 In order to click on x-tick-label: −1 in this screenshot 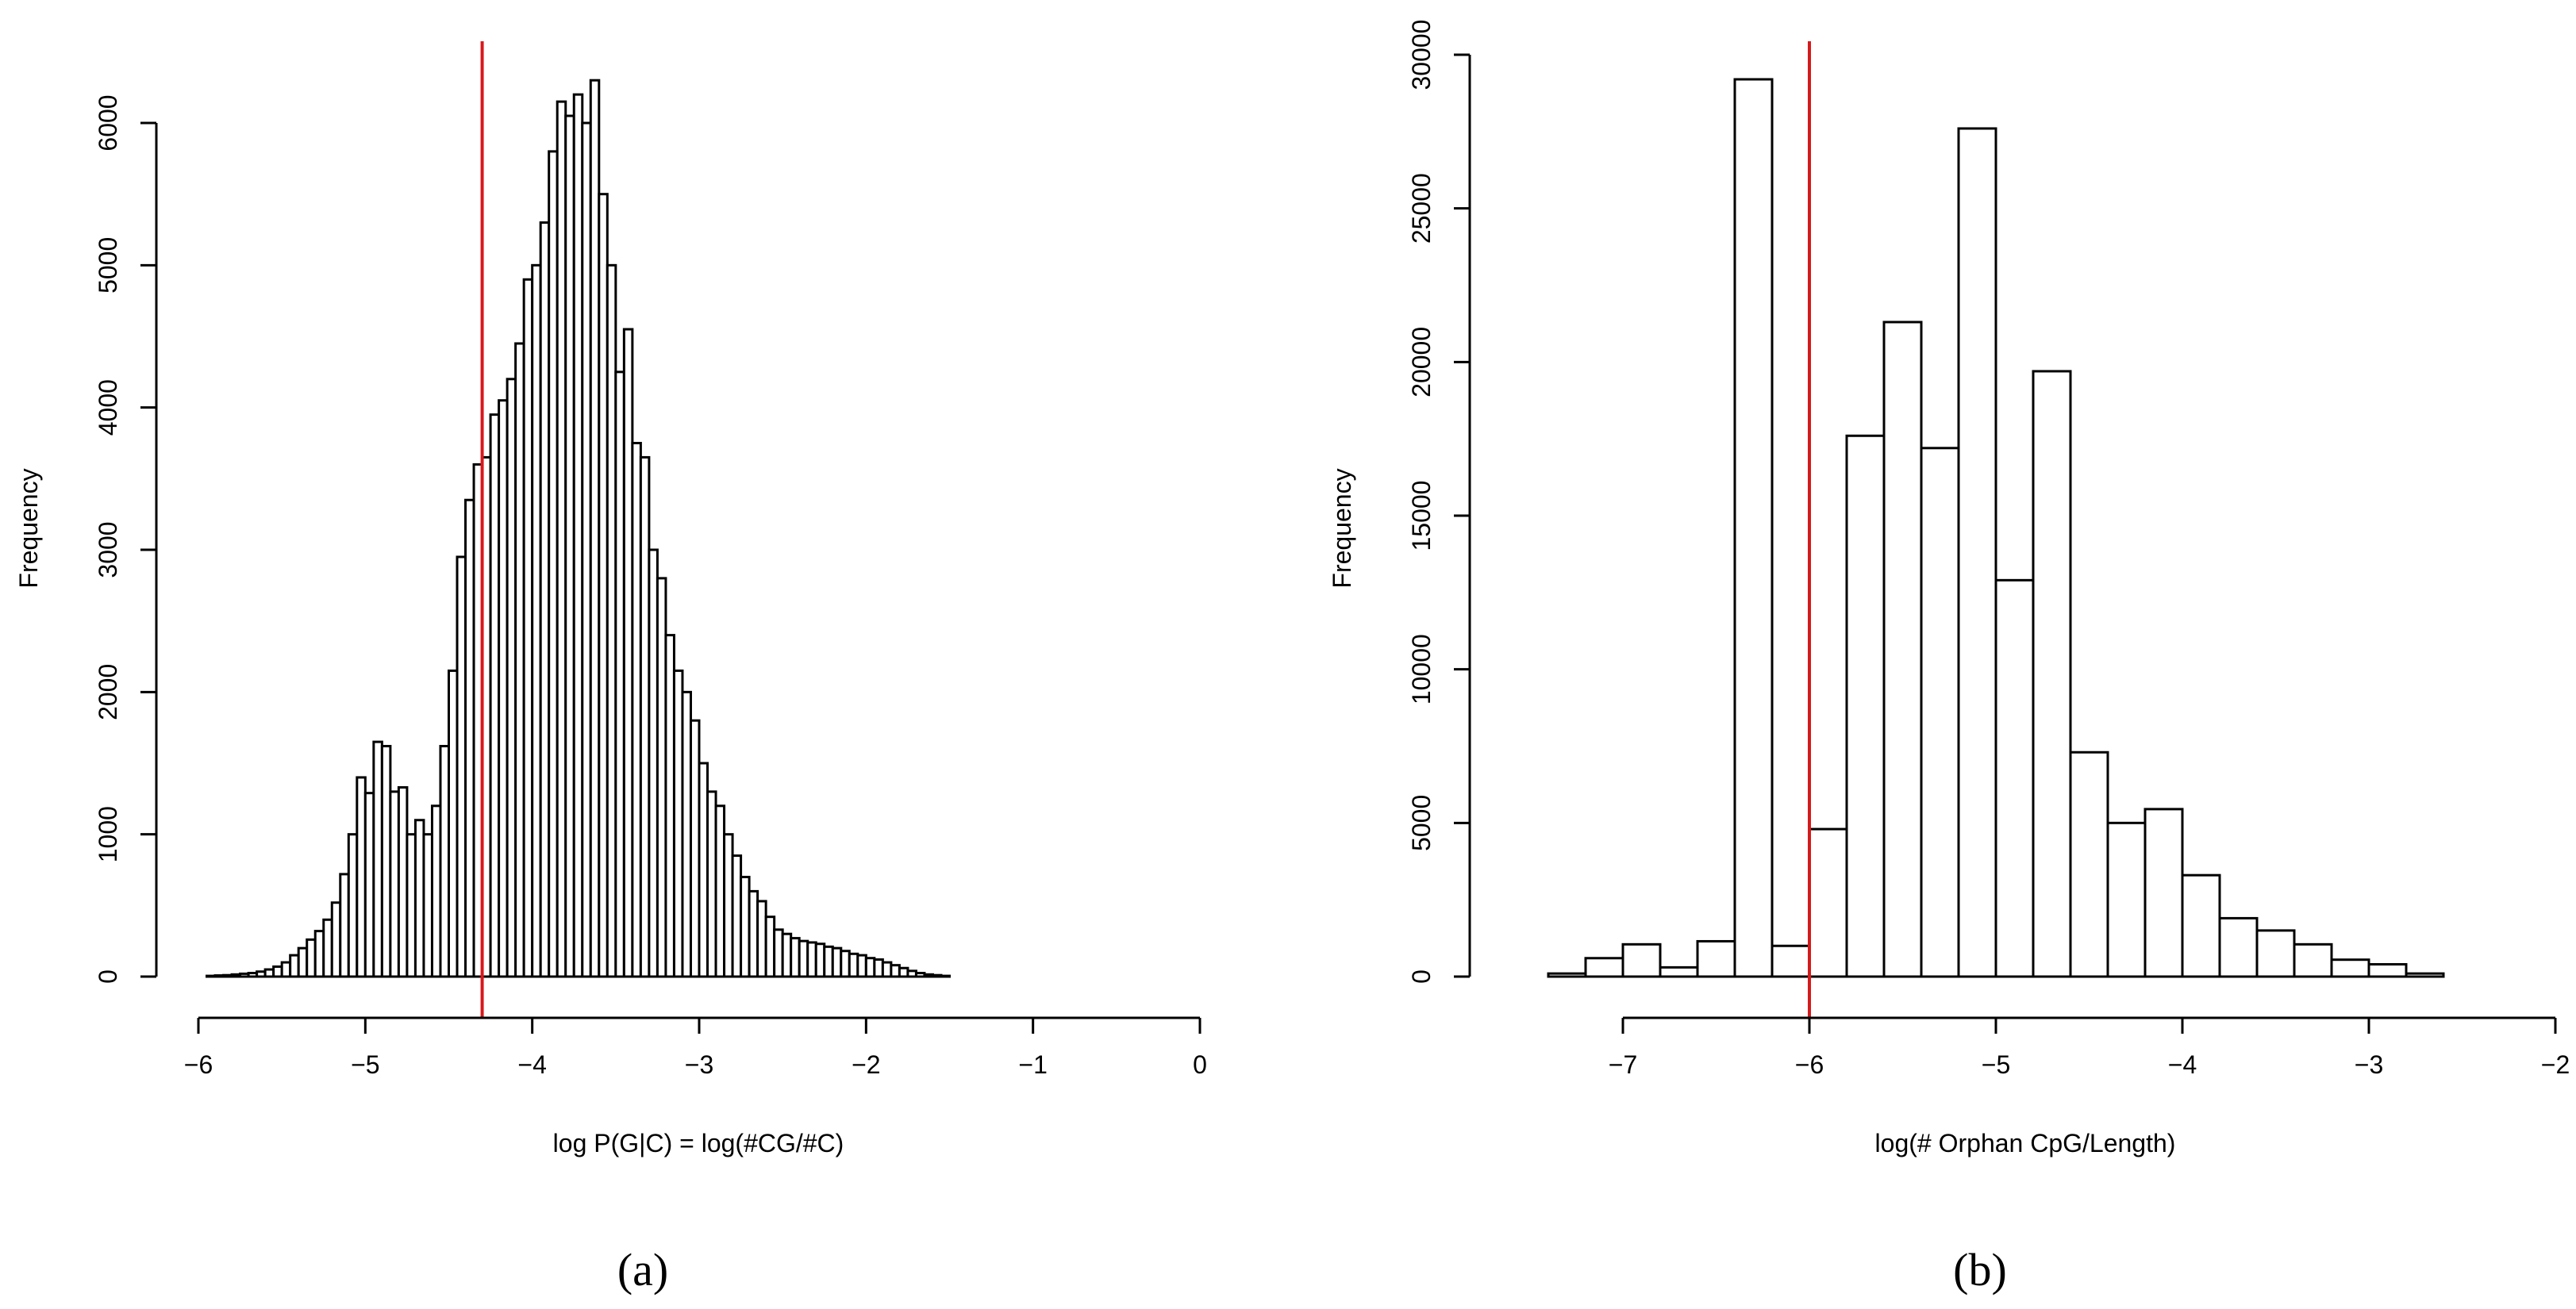, I will do `click(1032, 1064)`.